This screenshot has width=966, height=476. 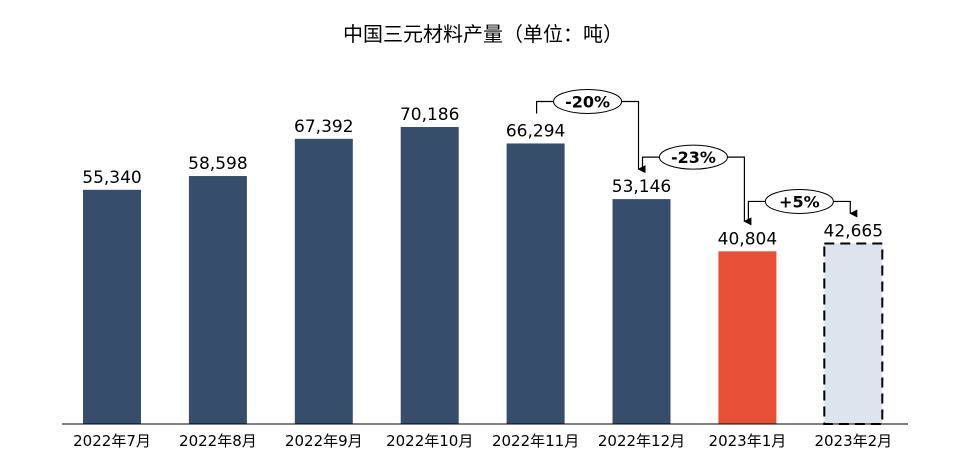 What do you see at coordinates (535, 131) in the screenshot?
I see `data-label: 66,294` at bounding box center [535, 131].